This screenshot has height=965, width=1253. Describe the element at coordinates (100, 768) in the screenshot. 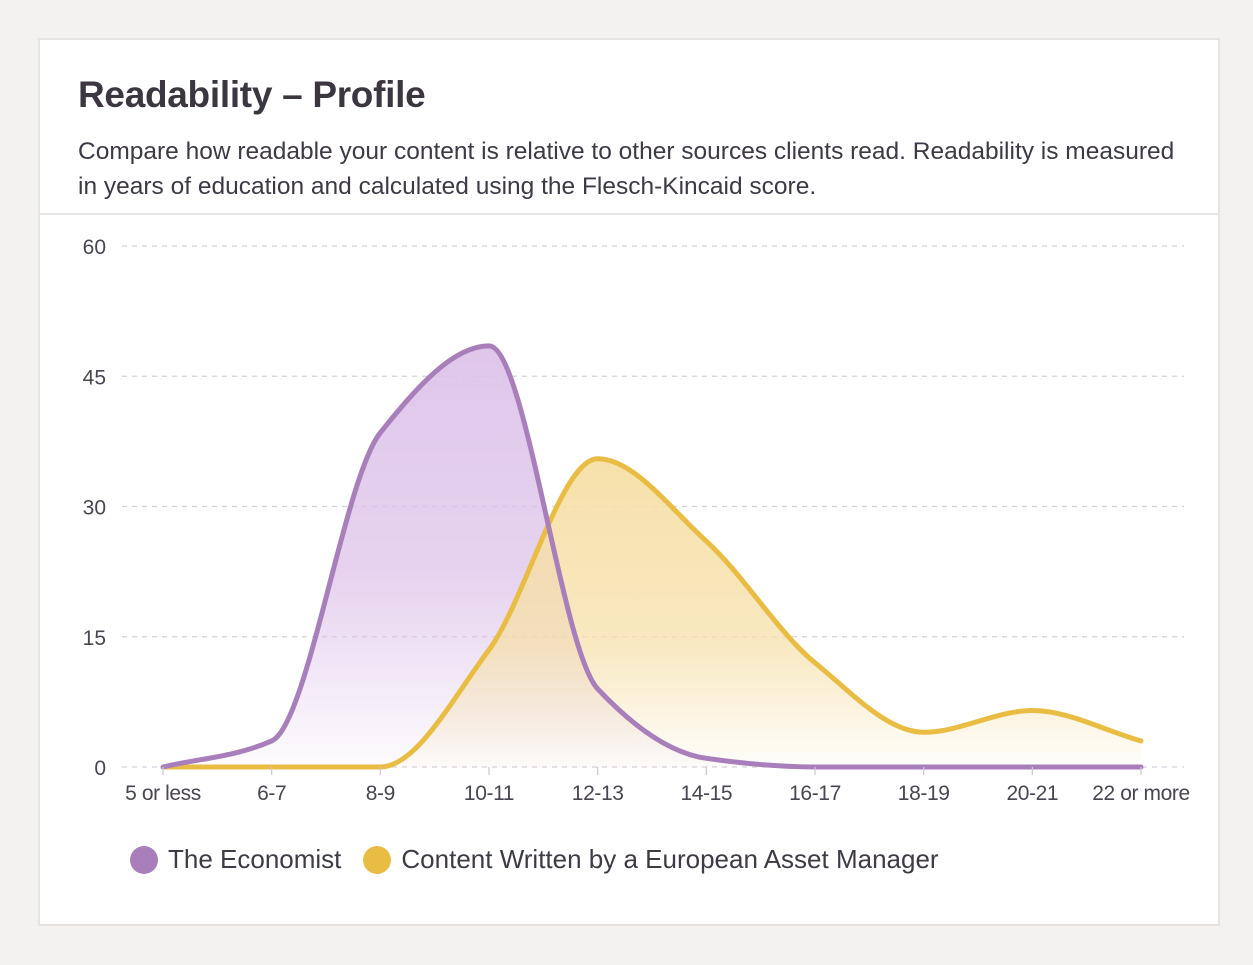

I see `y-tick-label: 0` at that location.